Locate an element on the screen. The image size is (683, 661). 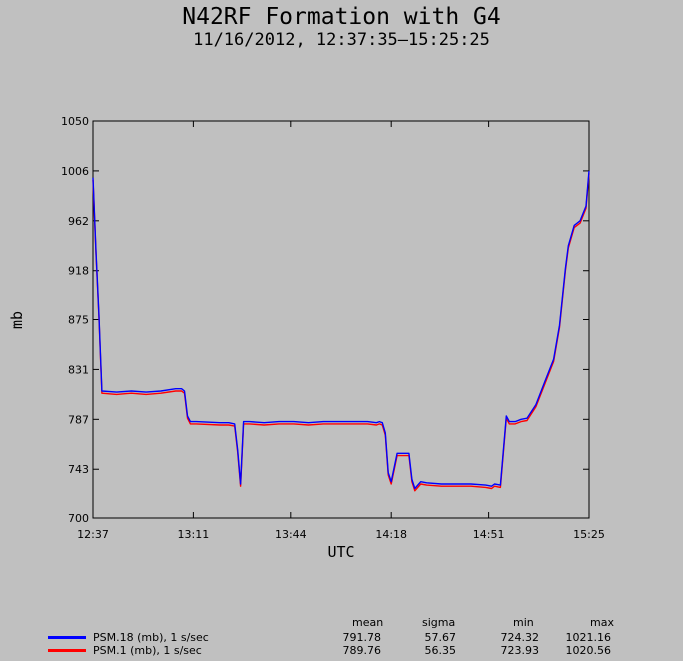
y-tick-label: 787 is located at coordinates (78, 419).